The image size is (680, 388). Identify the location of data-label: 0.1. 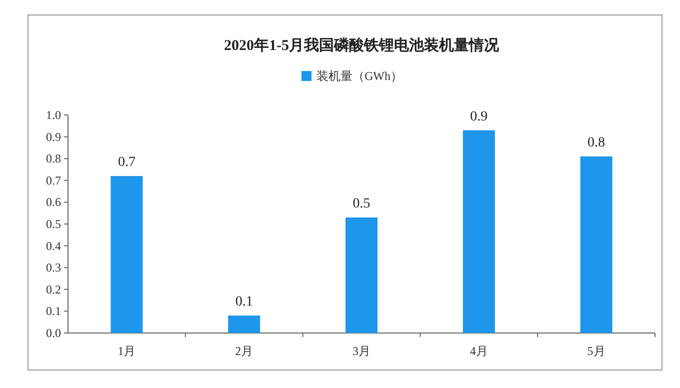
(244, 302).